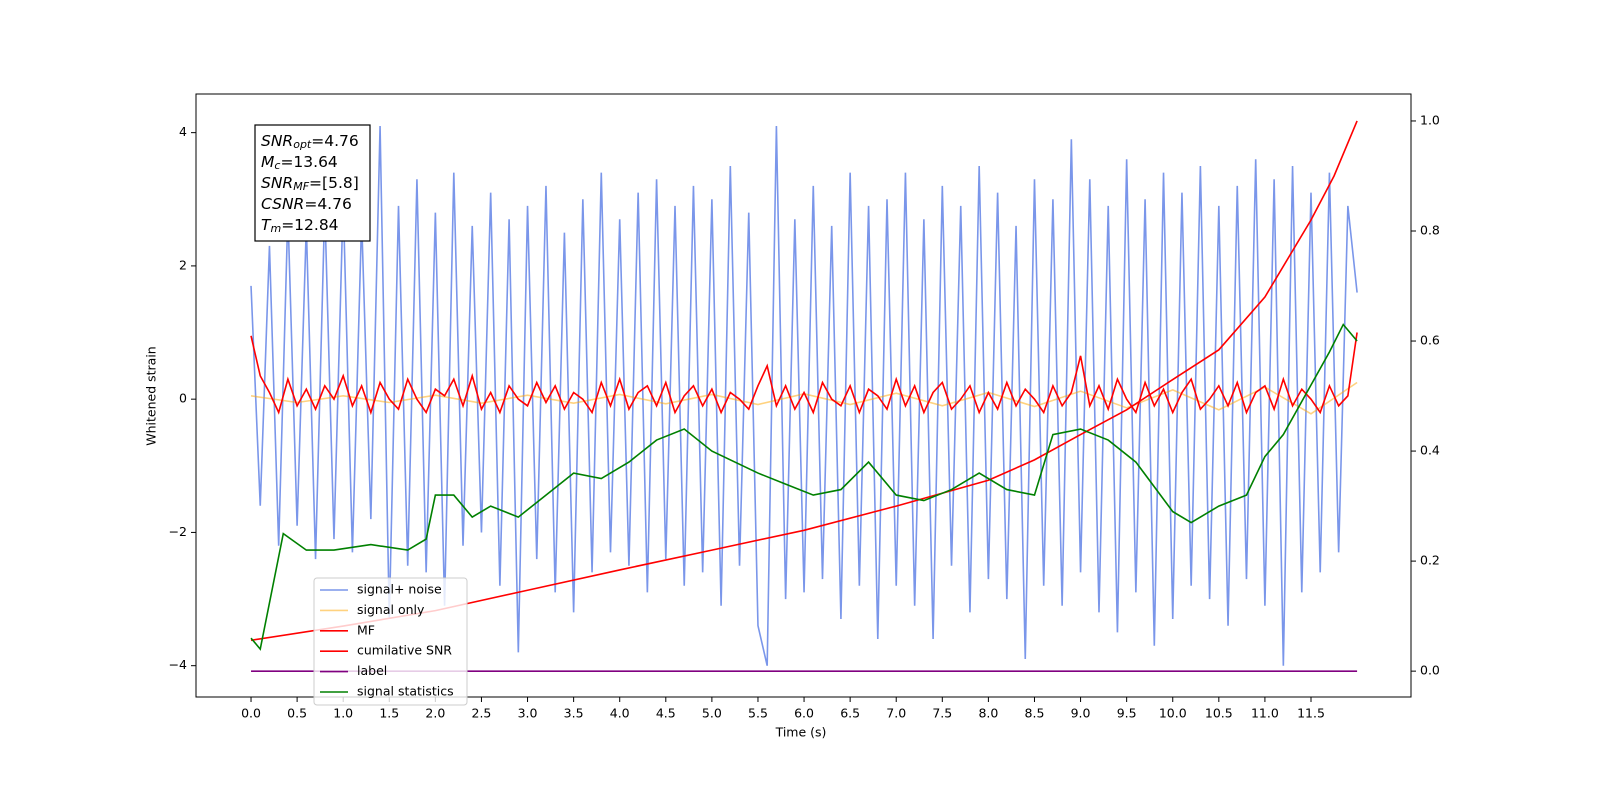 The height and width of the screenshot is (800, 1600). I want to click on annotation: Tm=12.84, so click(300, 226).